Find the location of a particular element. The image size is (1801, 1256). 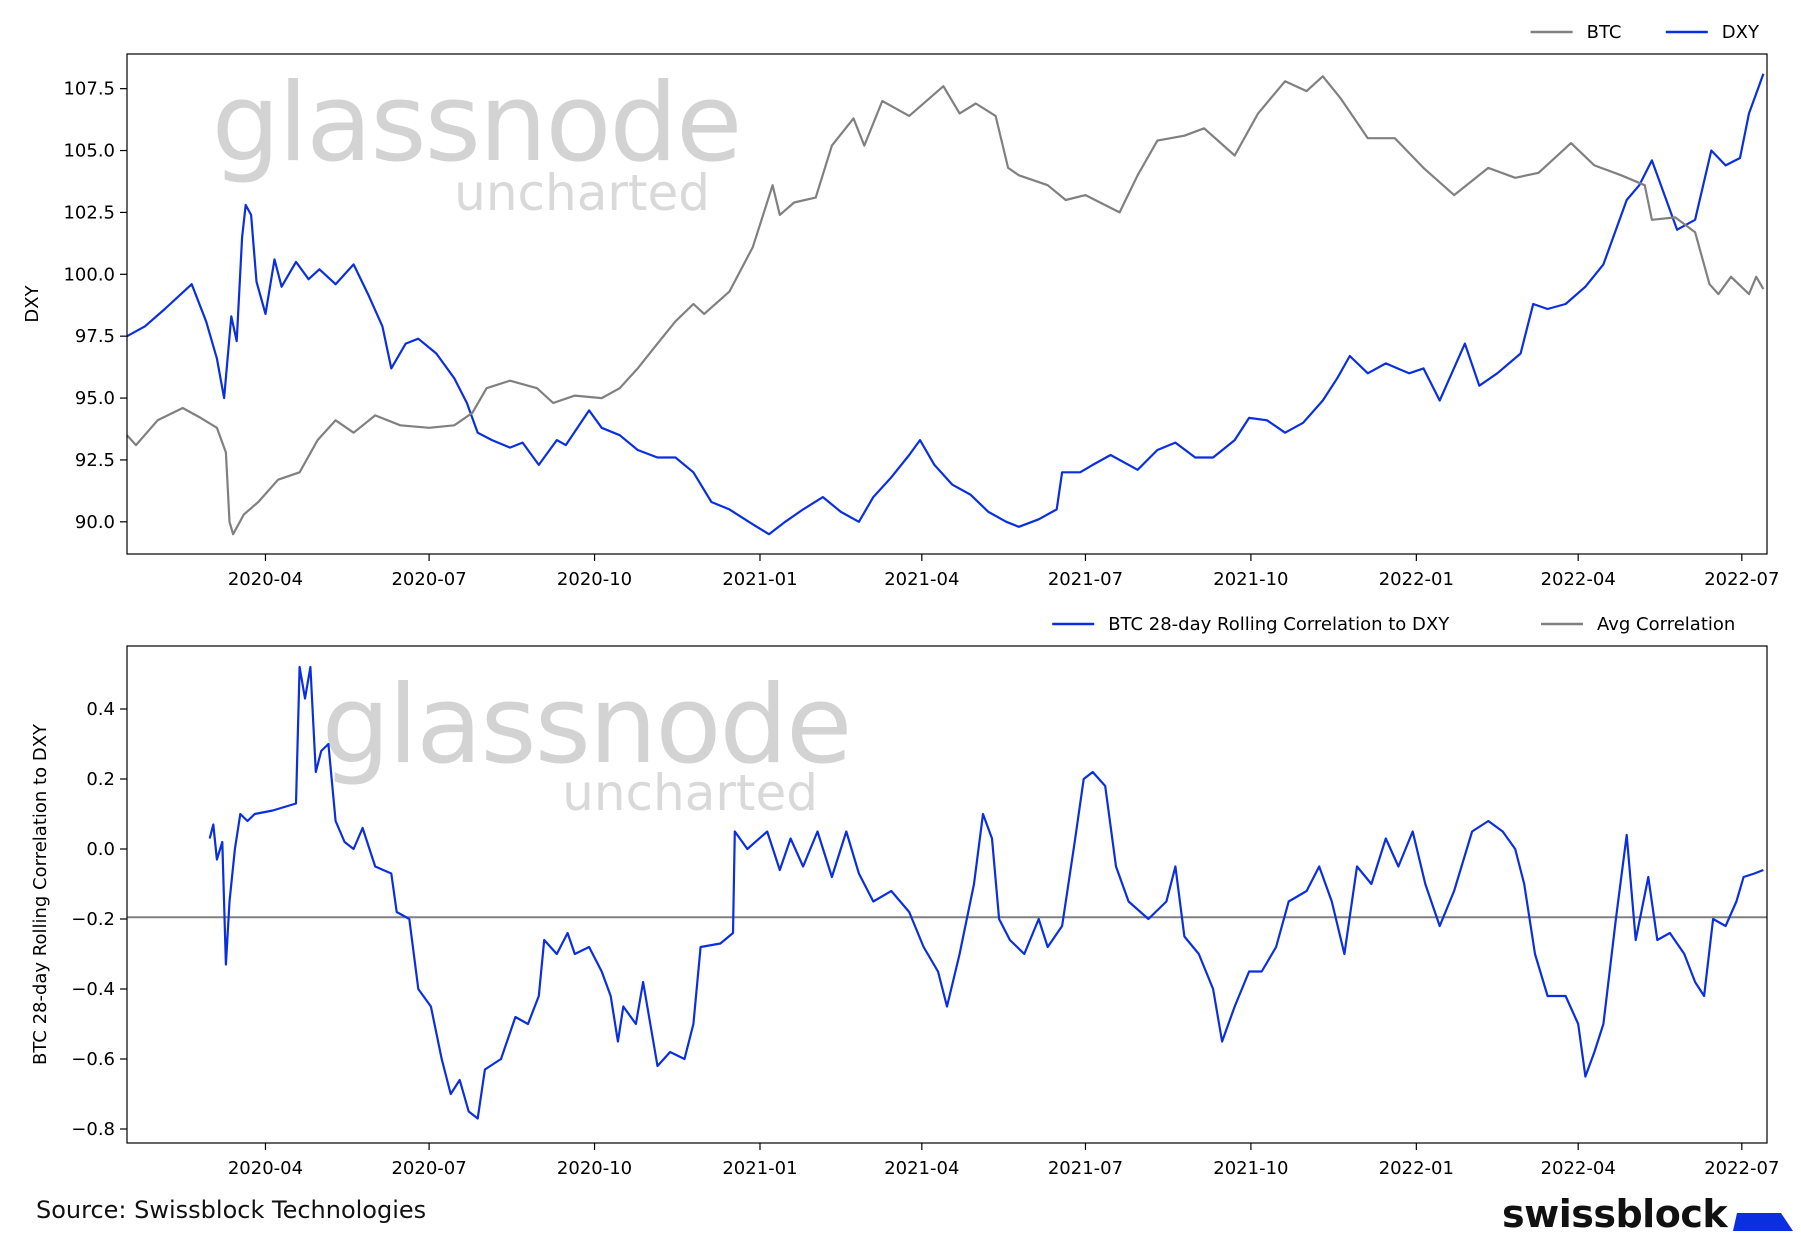

y-axis-label: DXY is located at coordinates (32, 303).